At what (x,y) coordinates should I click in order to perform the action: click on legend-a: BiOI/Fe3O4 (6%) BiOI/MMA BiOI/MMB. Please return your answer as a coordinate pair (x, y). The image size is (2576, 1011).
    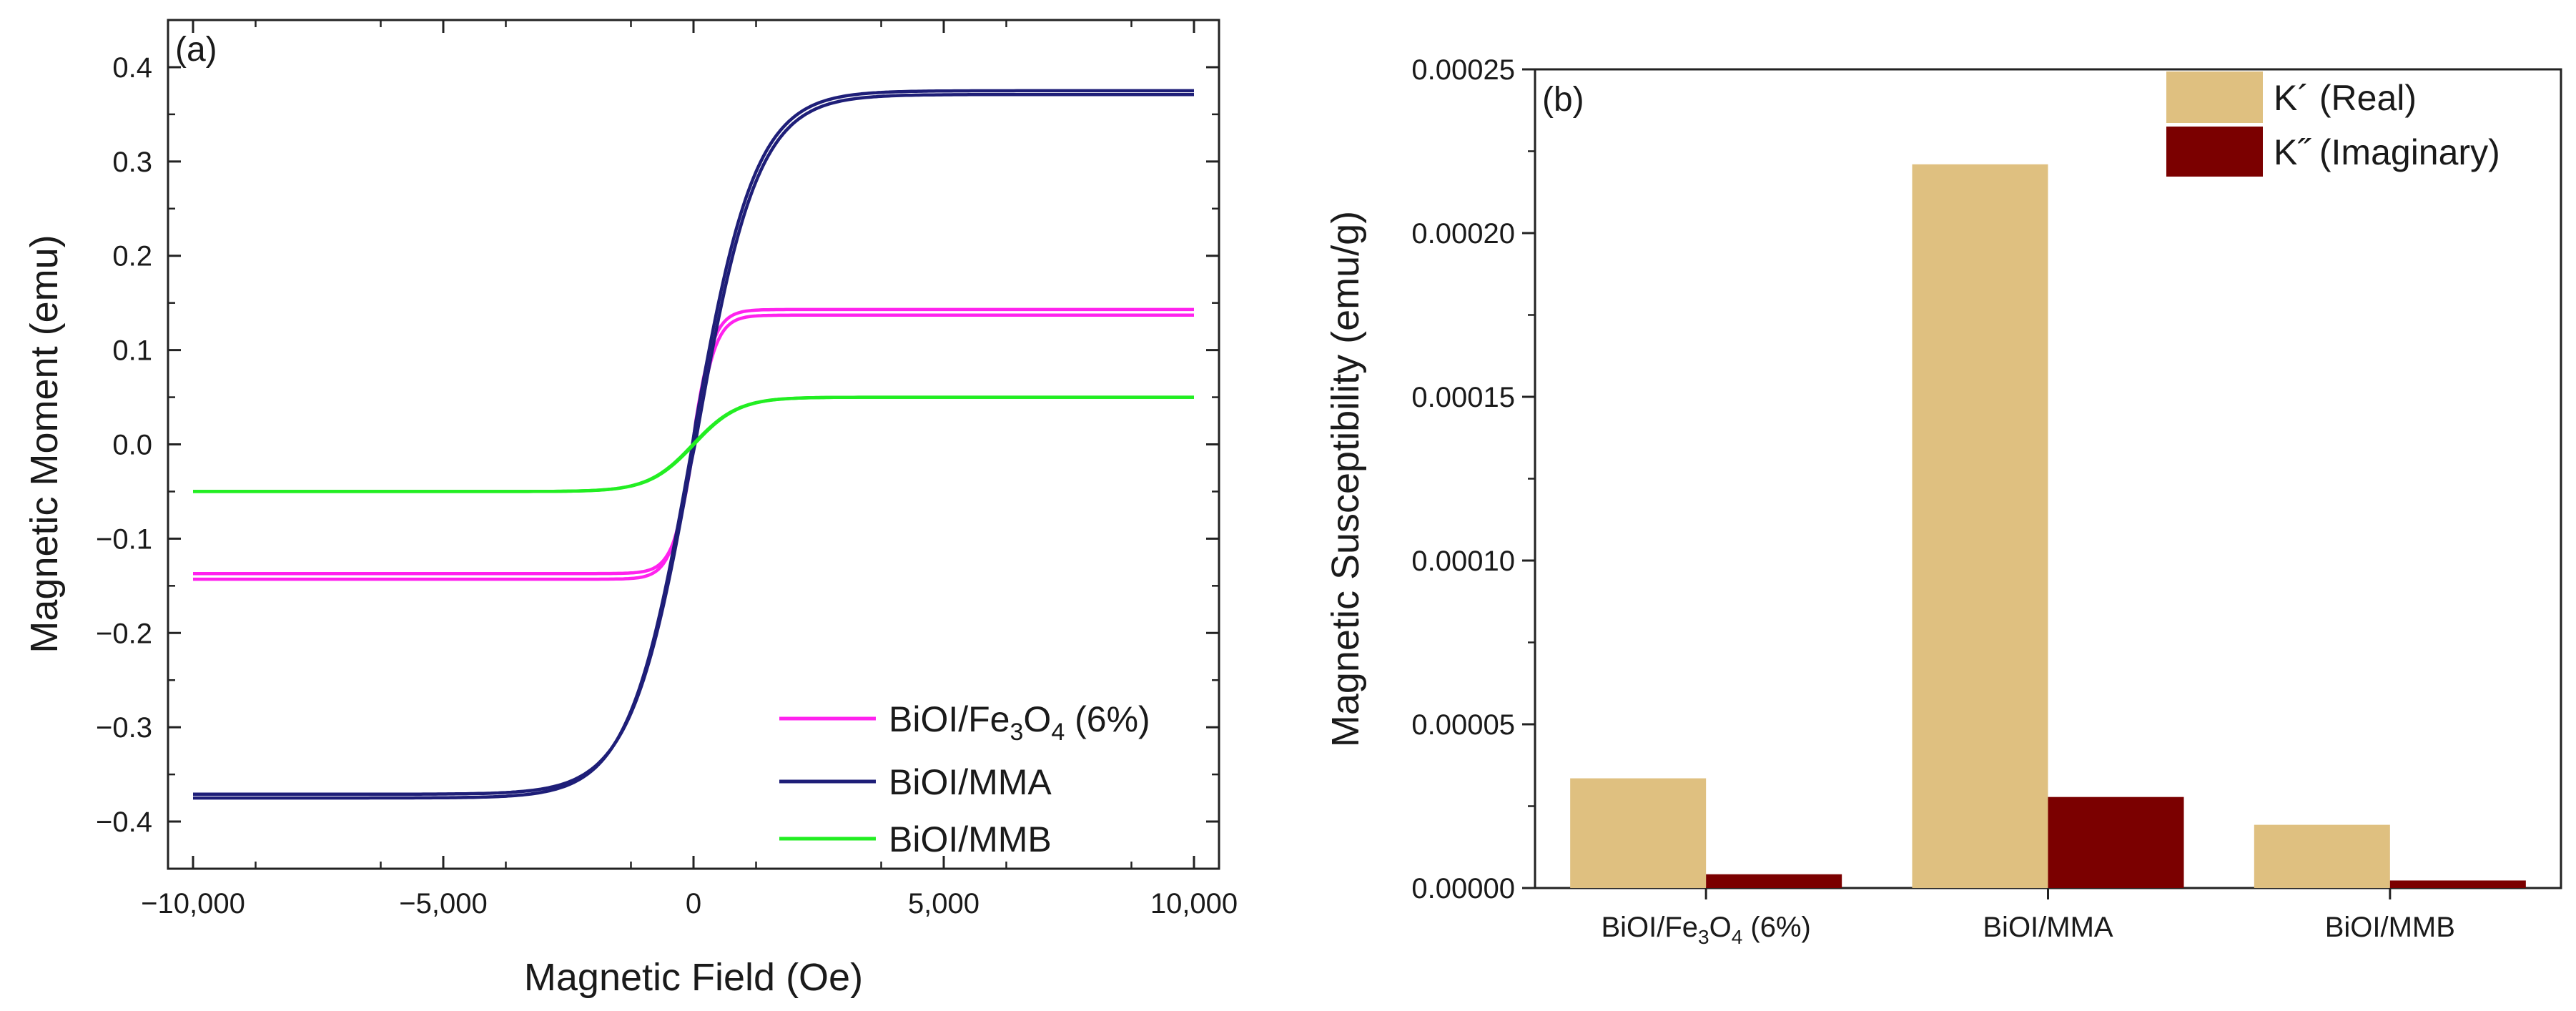
    Looking at the image, I should click on (964, 779).